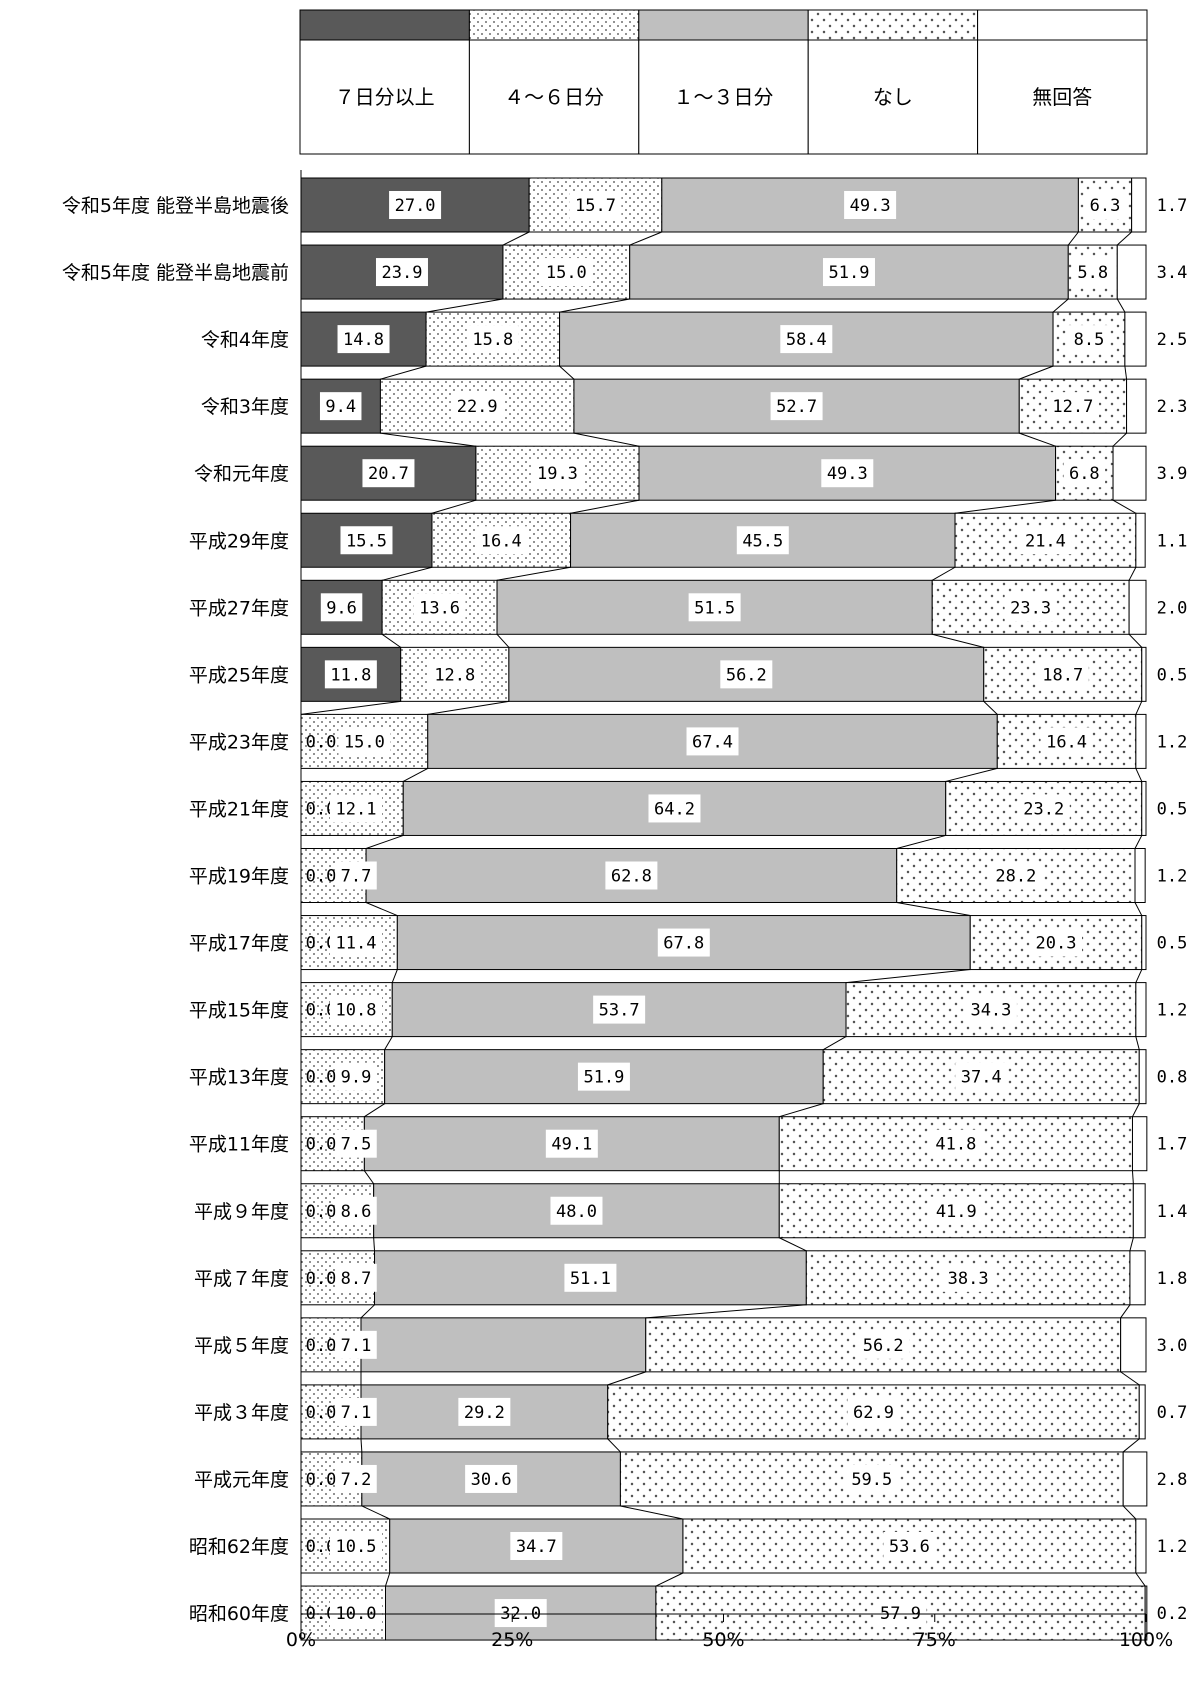 The width and height of the screenshot is (1198, 1686). What do you see at coordinates (576, 1212) in the screenshot?
I see `data-label: 48.0` at bounding box center [576, 1212].